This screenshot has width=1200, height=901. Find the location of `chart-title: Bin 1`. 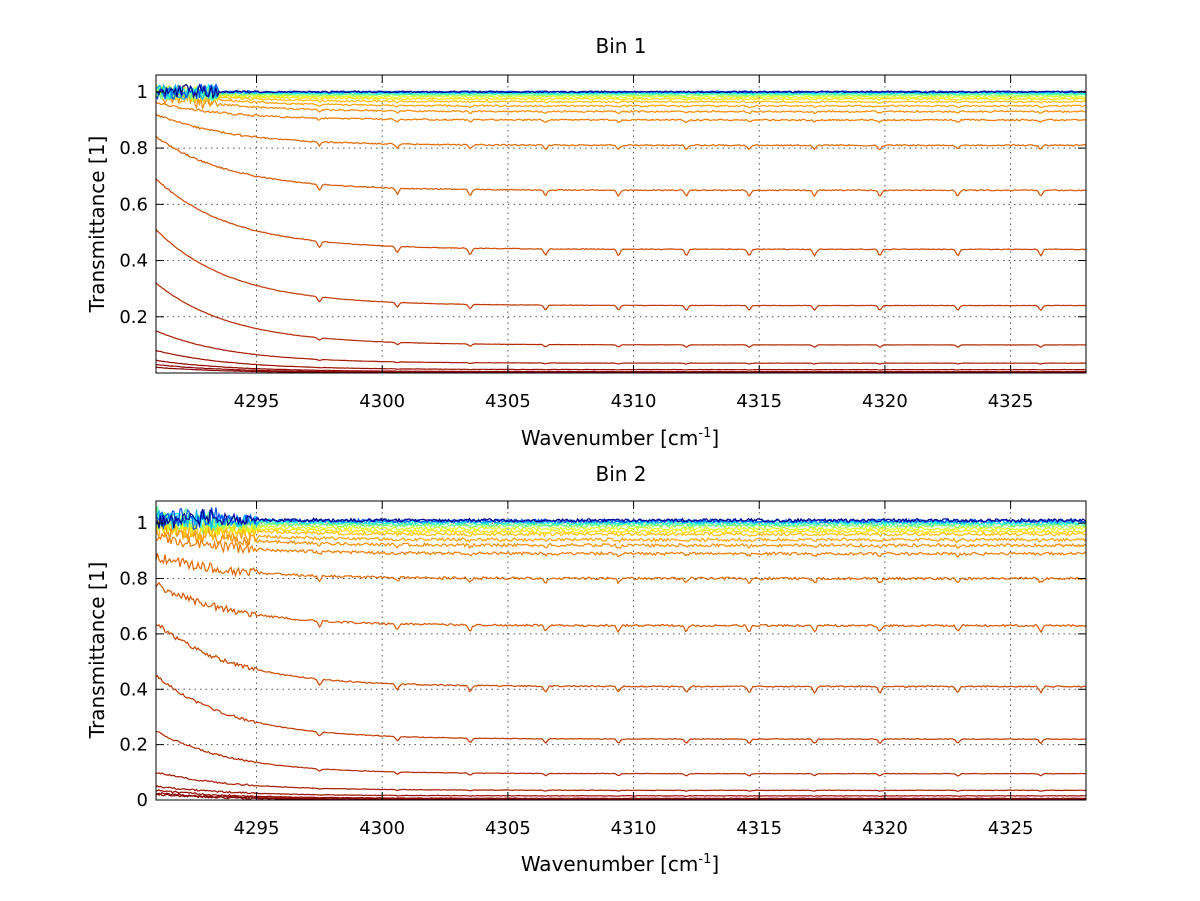

chart-title: Bin 1 is located at coordinates (620, 46).